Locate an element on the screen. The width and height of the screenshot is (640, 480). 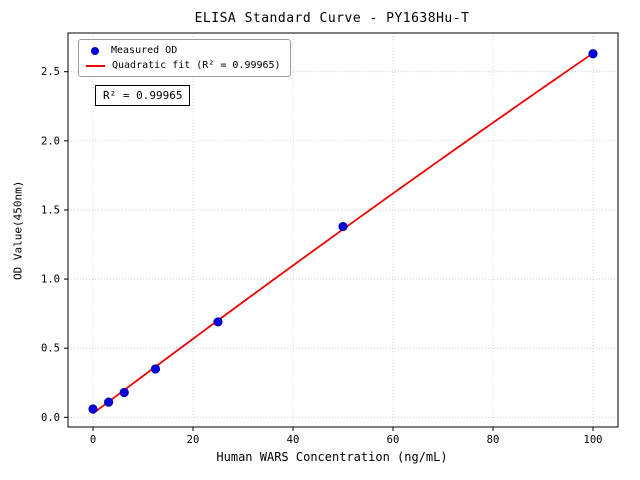
x-tick-label: 80 is located at coordinates (493, 440).